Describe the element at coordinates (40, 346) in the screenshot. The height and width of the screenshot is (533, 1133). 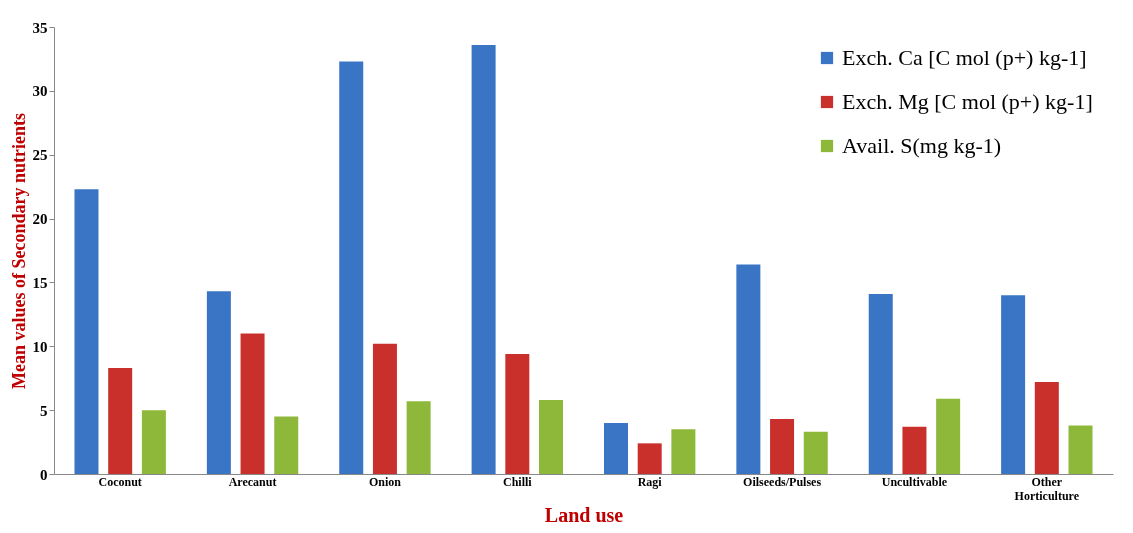
I see `y-tick-label: 10` at that location.